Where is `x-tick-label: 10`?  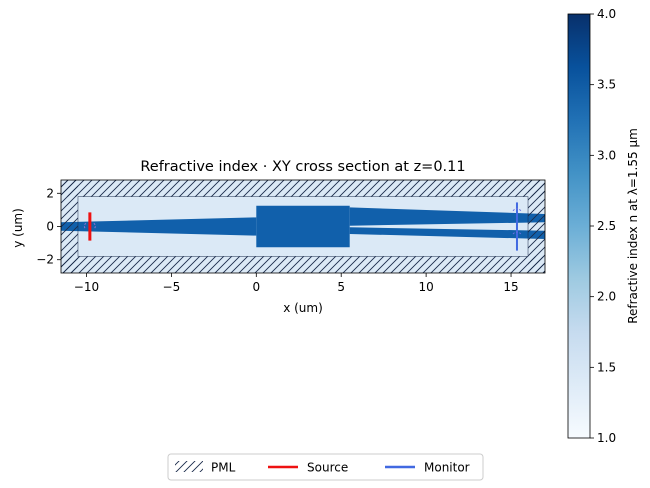 x-tick-label: 10 is located at coordinates (425, 287).